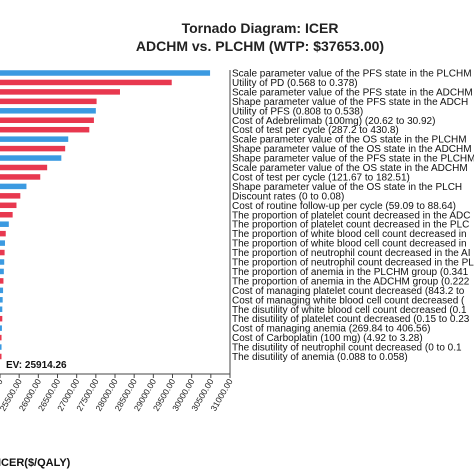 The height and width of the screenshot is (474, 474). What do you see at coordinates (260, 28) in the screenshot?
I see `chart-title: Tornado Diagram: ICER` at bounding box center [260, 28].